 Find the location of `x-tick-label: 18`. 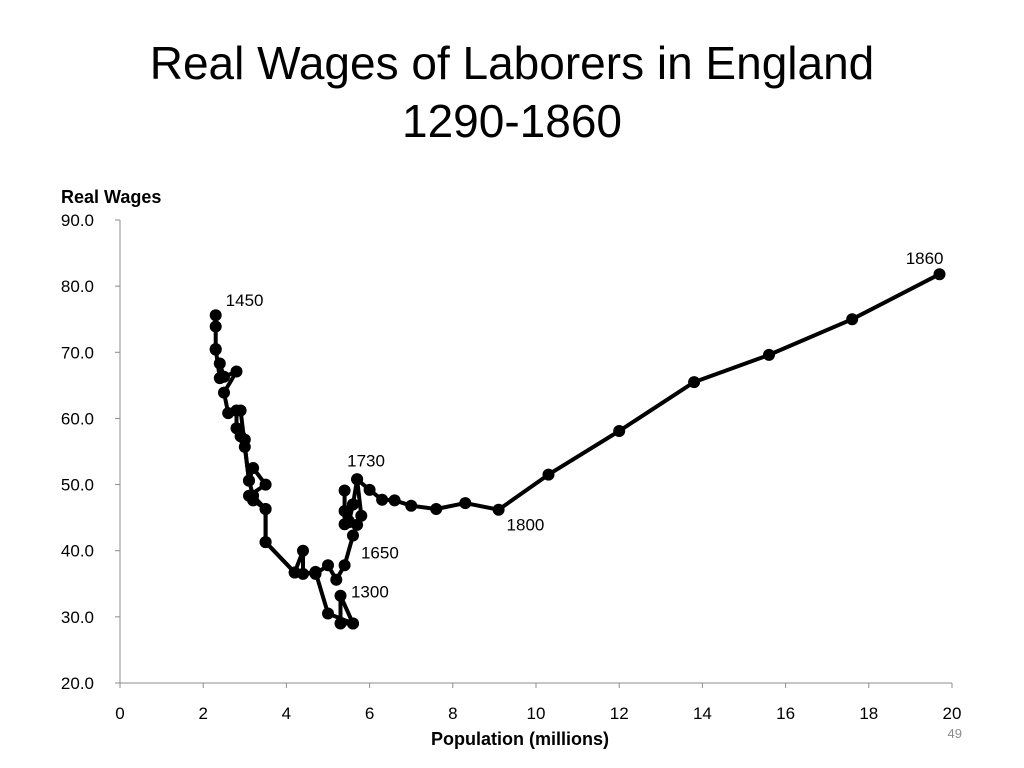

x-tick-label: 18 is located at coordinates (868, 713).